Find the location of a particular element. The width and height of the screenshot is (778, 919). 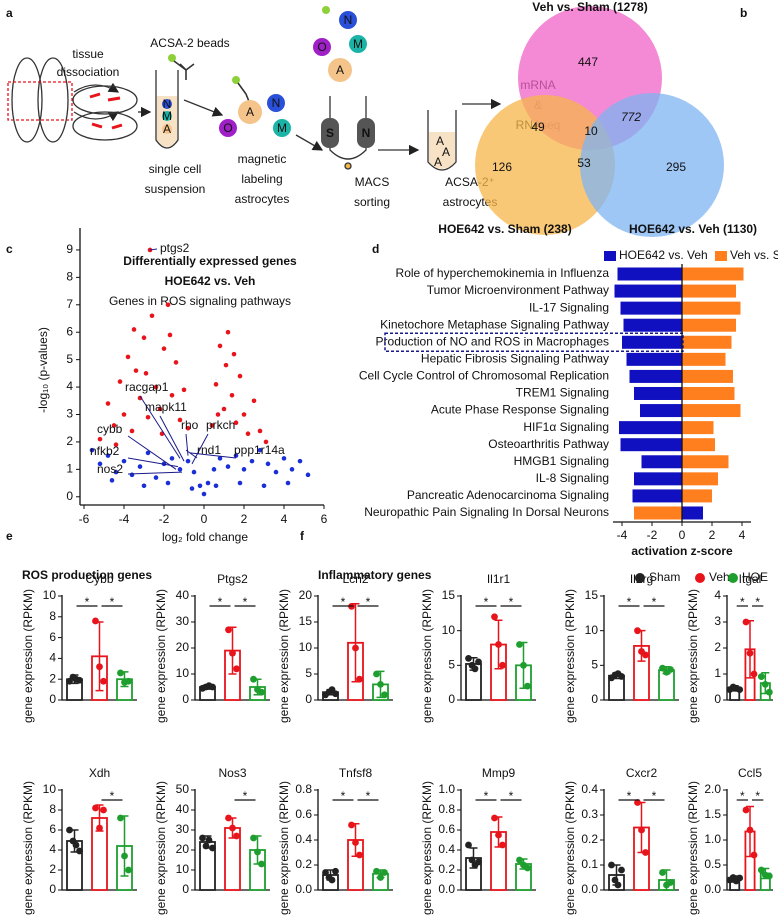

bead-label: N is located at coordinates (276, 103).